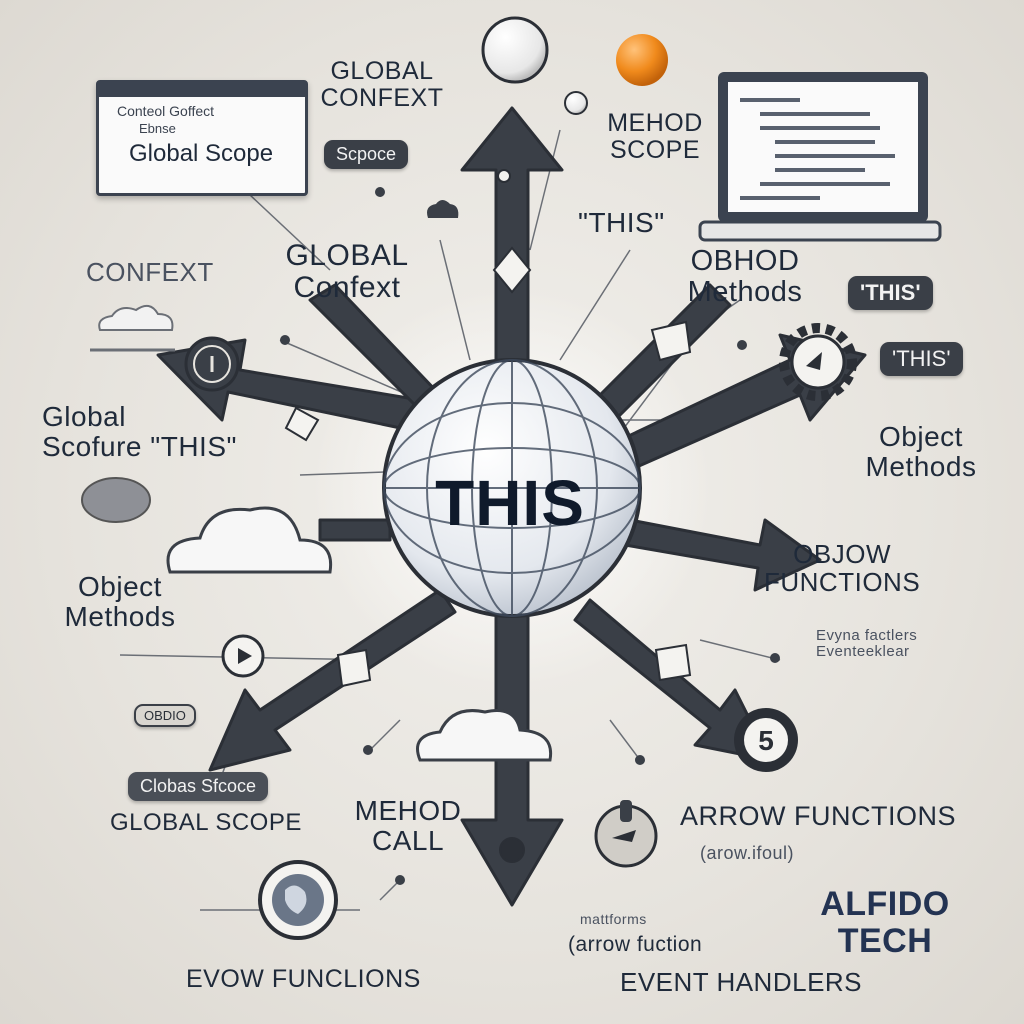  I want to click on label-objow-functions: OBJOW FUNCTIONS, so click(842, 568).